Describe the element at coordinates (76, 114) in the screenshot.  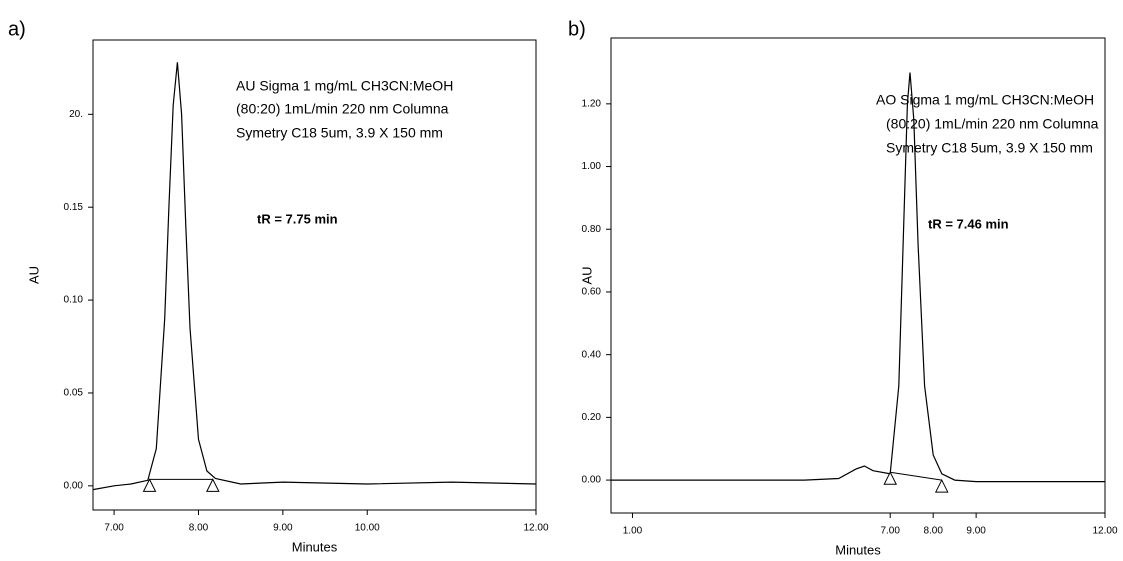
I see `y-tick-label: 20.` at that location.